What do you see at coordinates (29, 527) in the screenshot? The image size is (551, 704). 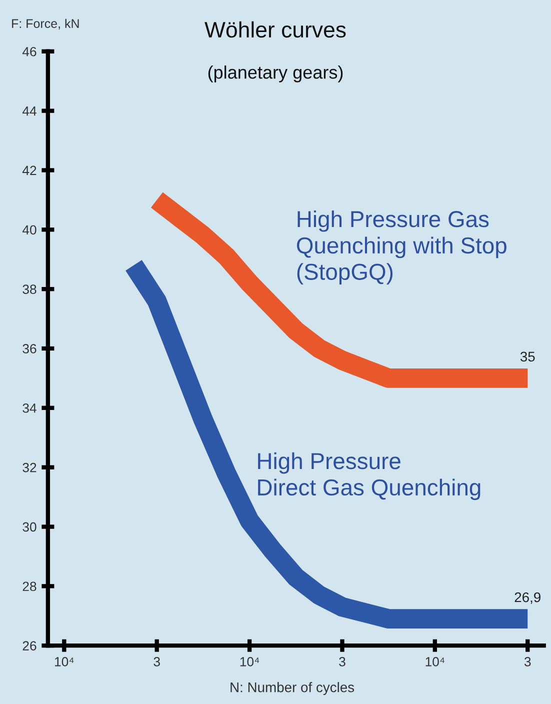 I see `y-tick-label: 30` at bounding box center [29, 527].